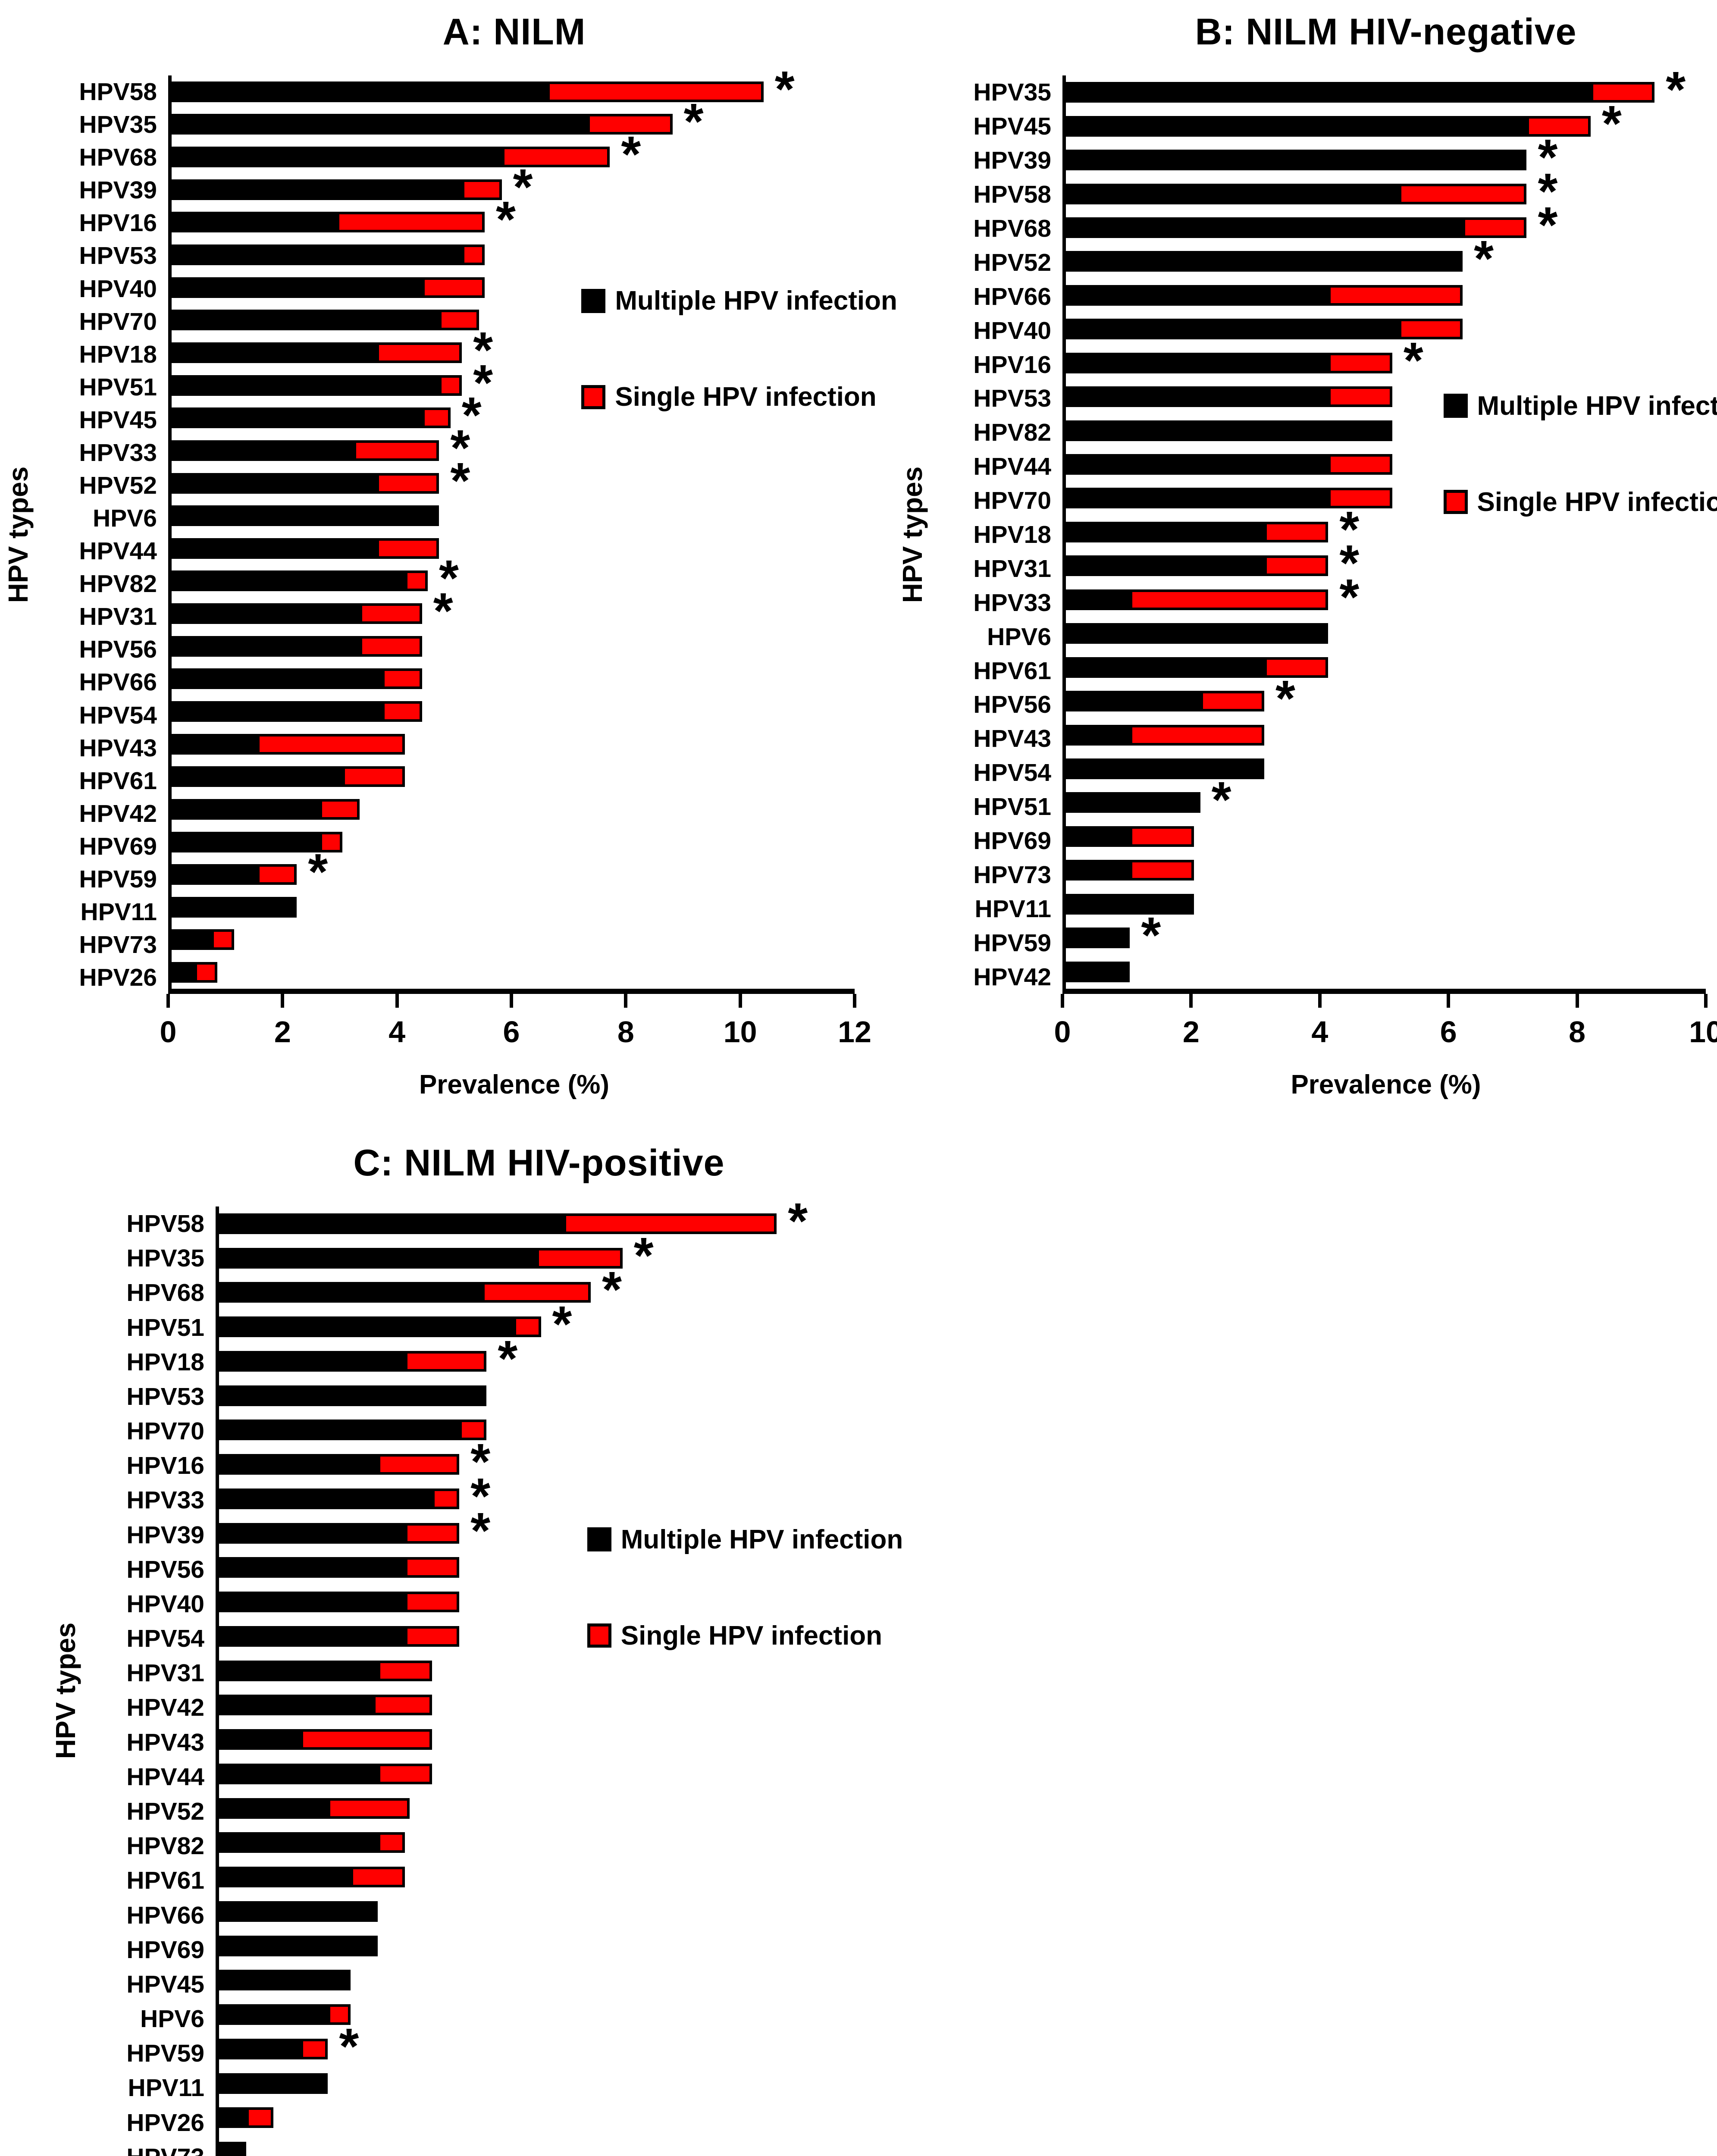 The height and width of the screenshot is (2156, 1717). What do you see at coordinates (166, 2088) in the screenshot?
I see `row-label: HPV11` at bounding box center [166, 2088].